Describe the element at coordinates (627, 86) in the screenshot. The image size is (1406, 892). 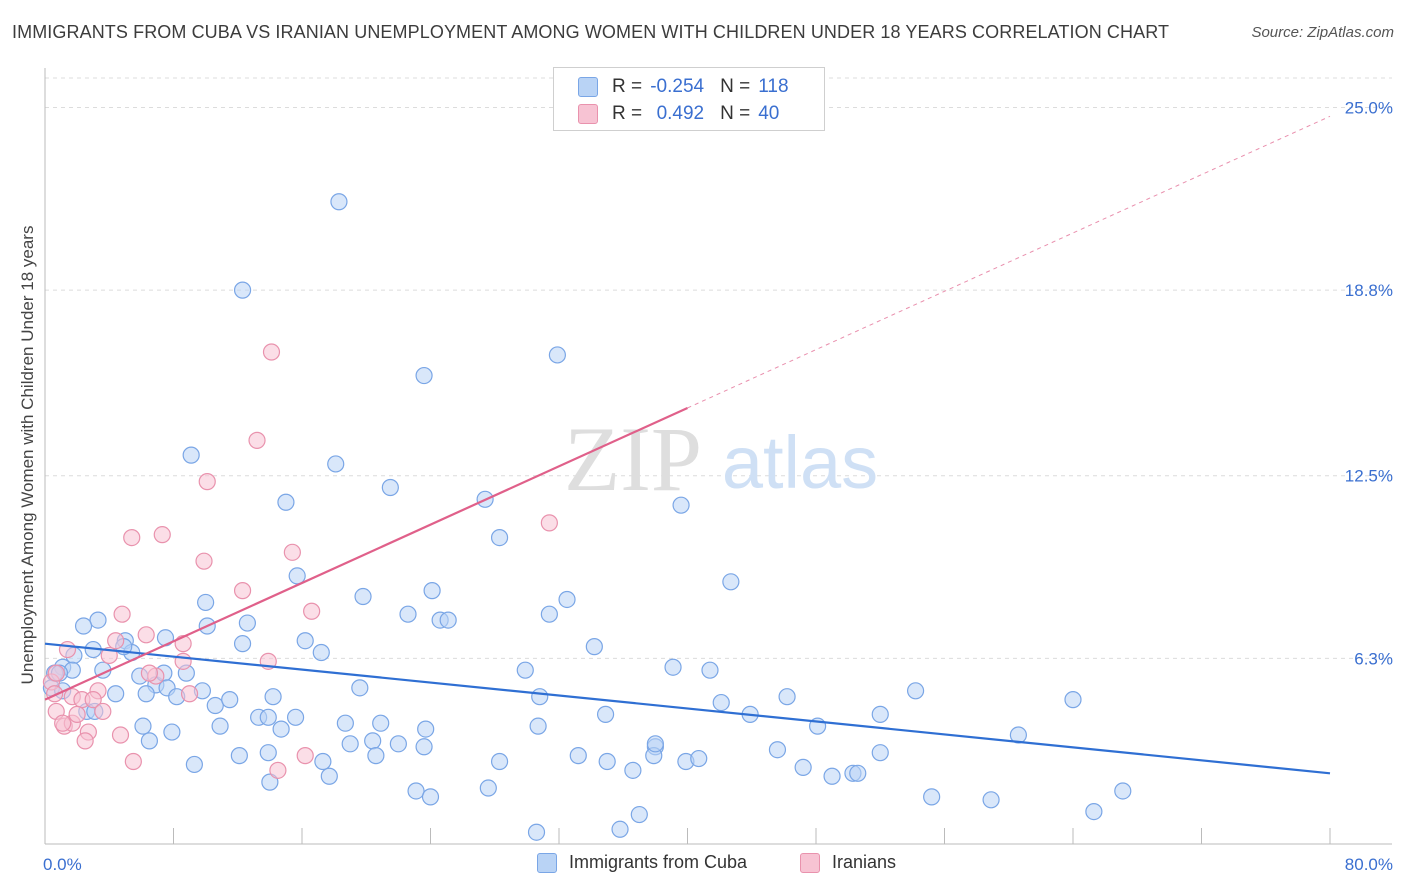
I see `r-label: R =` at that location.